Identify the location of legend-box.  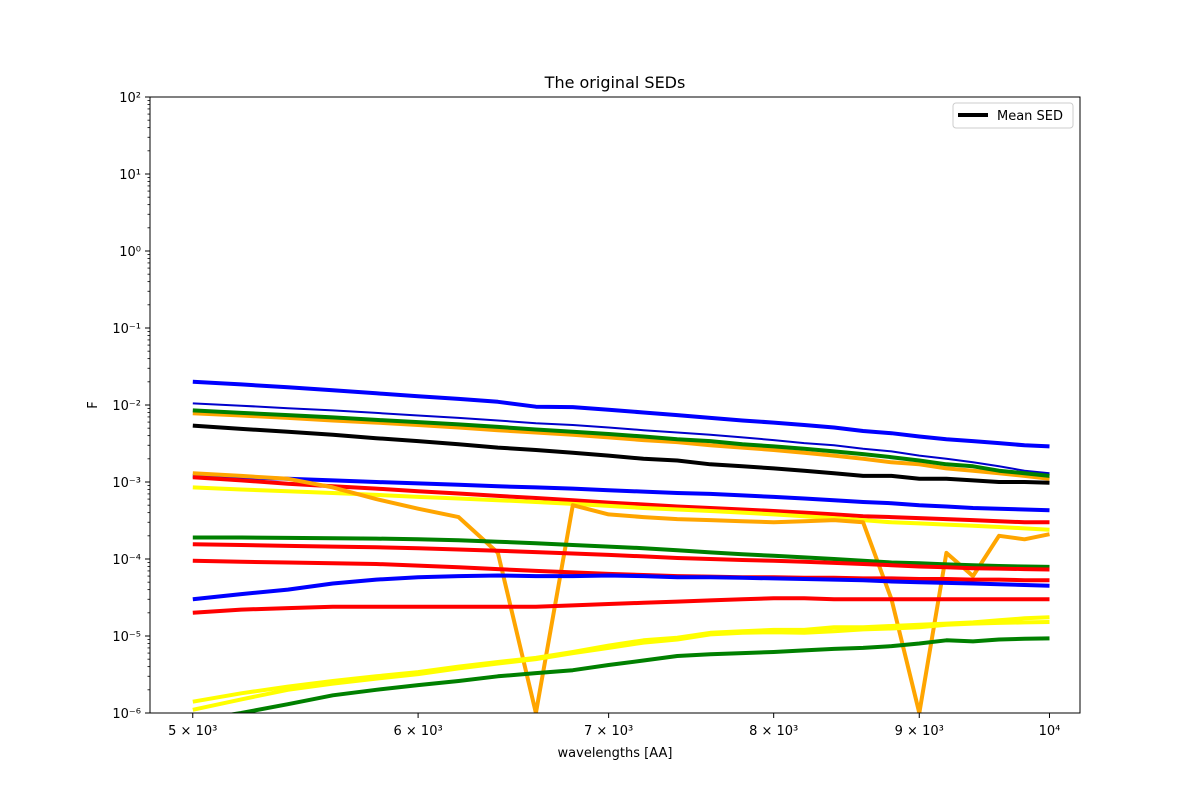
(1013, 115).